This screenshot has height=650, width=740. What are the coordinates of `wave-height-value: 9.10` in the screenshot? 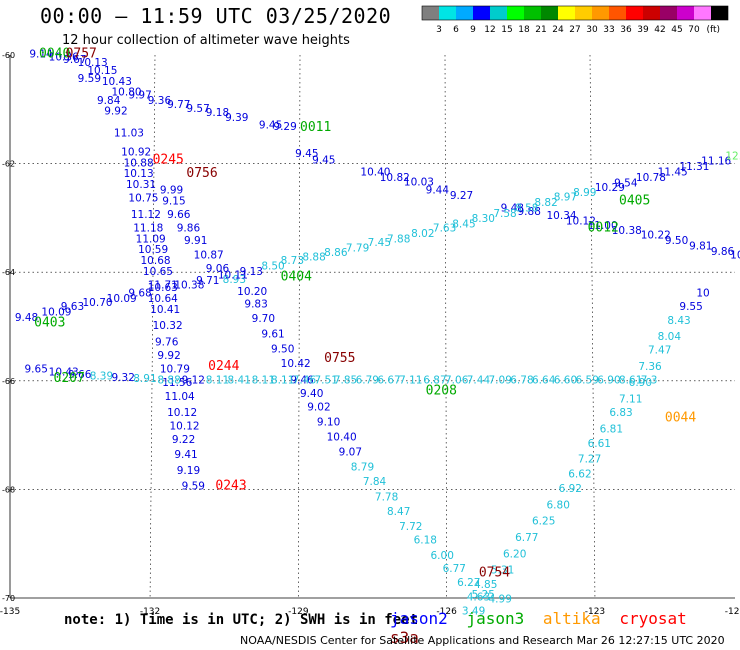 It's located at (328, 422).